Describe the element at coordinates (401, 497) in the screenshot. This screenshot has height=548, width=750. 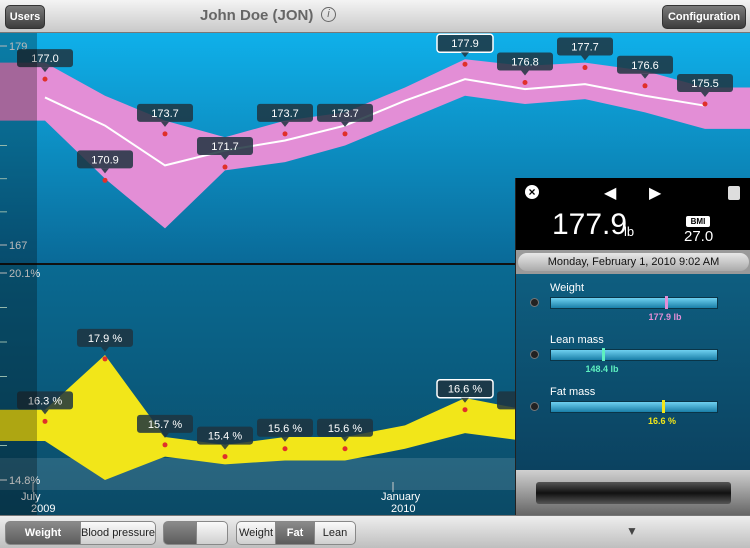
I see `x-month-label: January` at that location.